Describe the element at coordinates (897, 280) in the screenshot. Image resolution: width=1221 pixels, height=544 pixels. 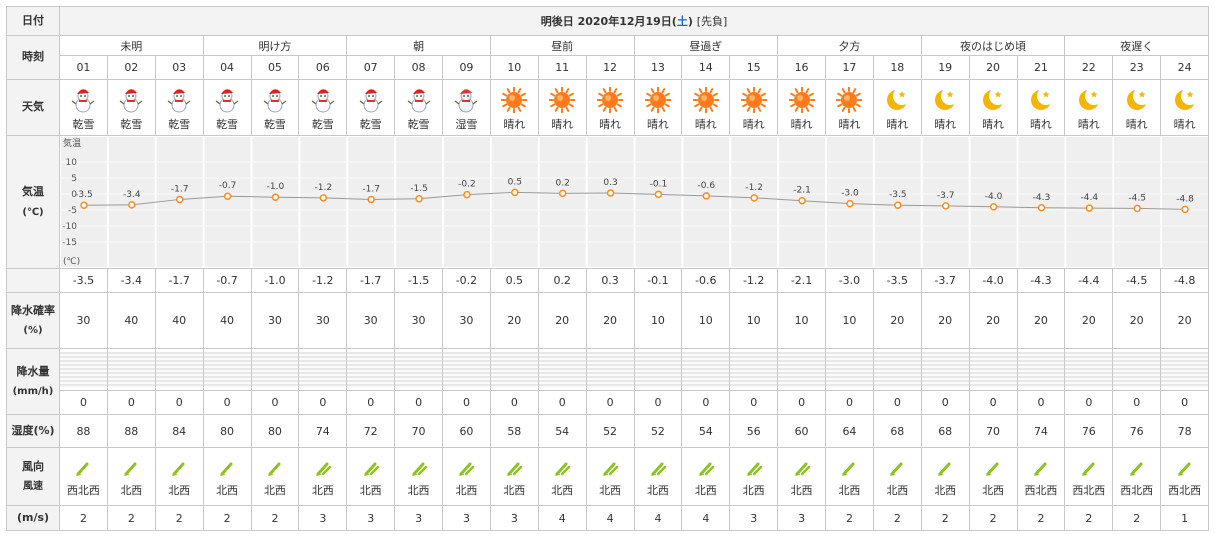
I see `temp-value-cell: -3.5` at that location.